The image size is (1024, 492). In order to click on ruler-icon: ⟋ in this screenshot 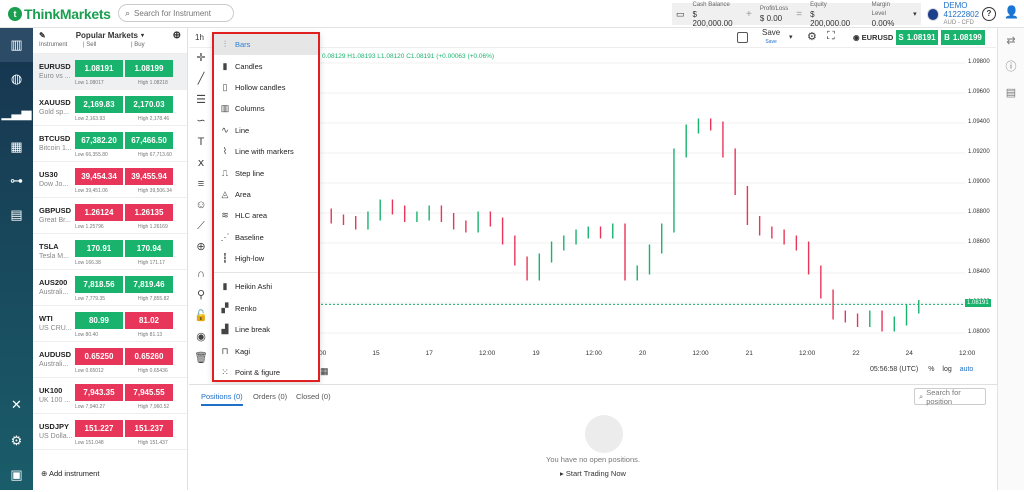, I will do `click(201, 226)`.